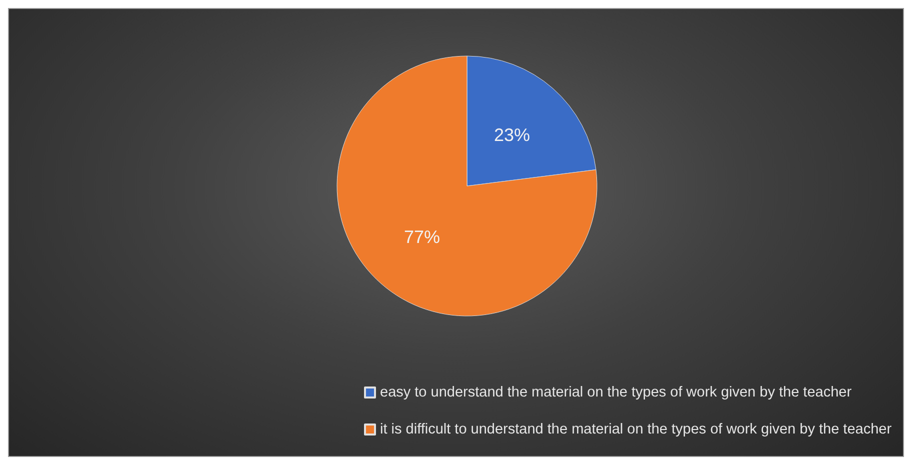 This screenshot has width=912, height=465. What do you see at coordinates (636, 430) in the screenshot?
I see `legend-label: it is difficult to understand the material on the types of work given by the teacher` at bounding box center [636, 430].